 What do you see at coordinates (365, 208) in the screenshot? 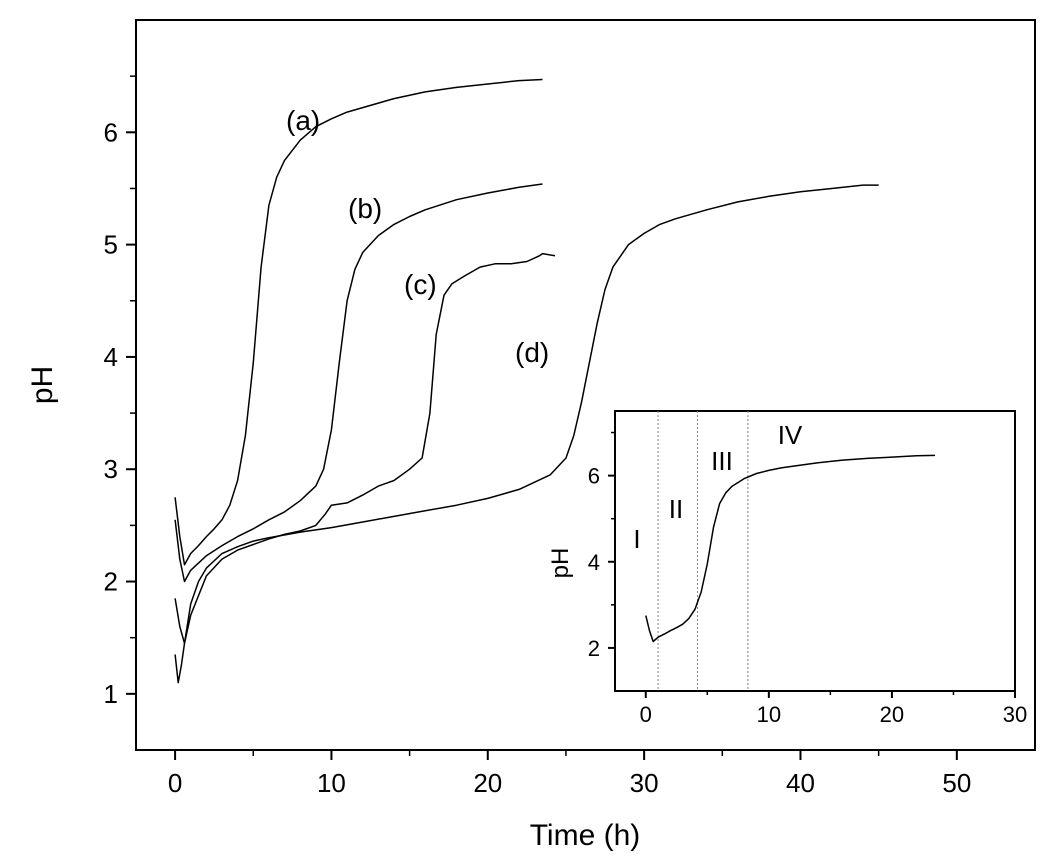
I see `curve-label-b: (b)` at bounding box center [365, 208].